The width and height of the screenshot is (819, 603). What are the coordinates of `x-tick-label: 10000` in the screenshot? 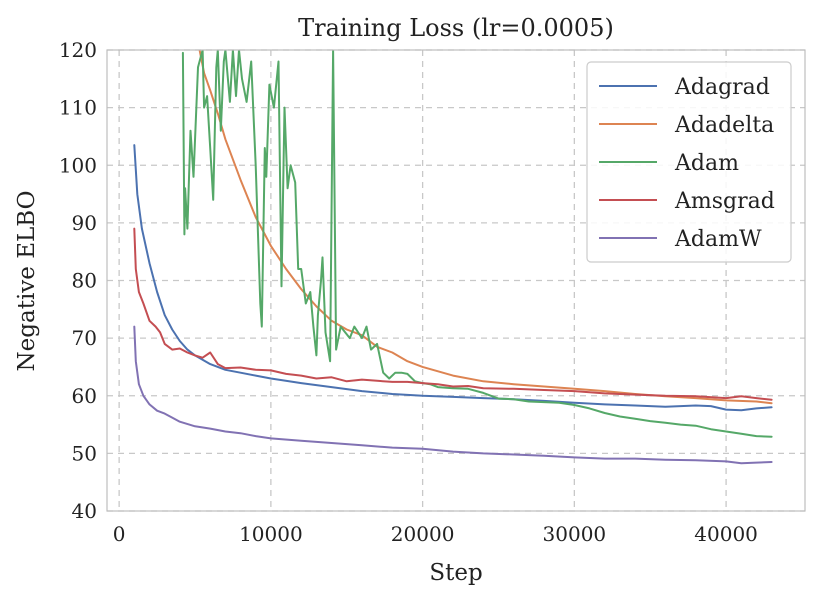 It's located at (271, 534).